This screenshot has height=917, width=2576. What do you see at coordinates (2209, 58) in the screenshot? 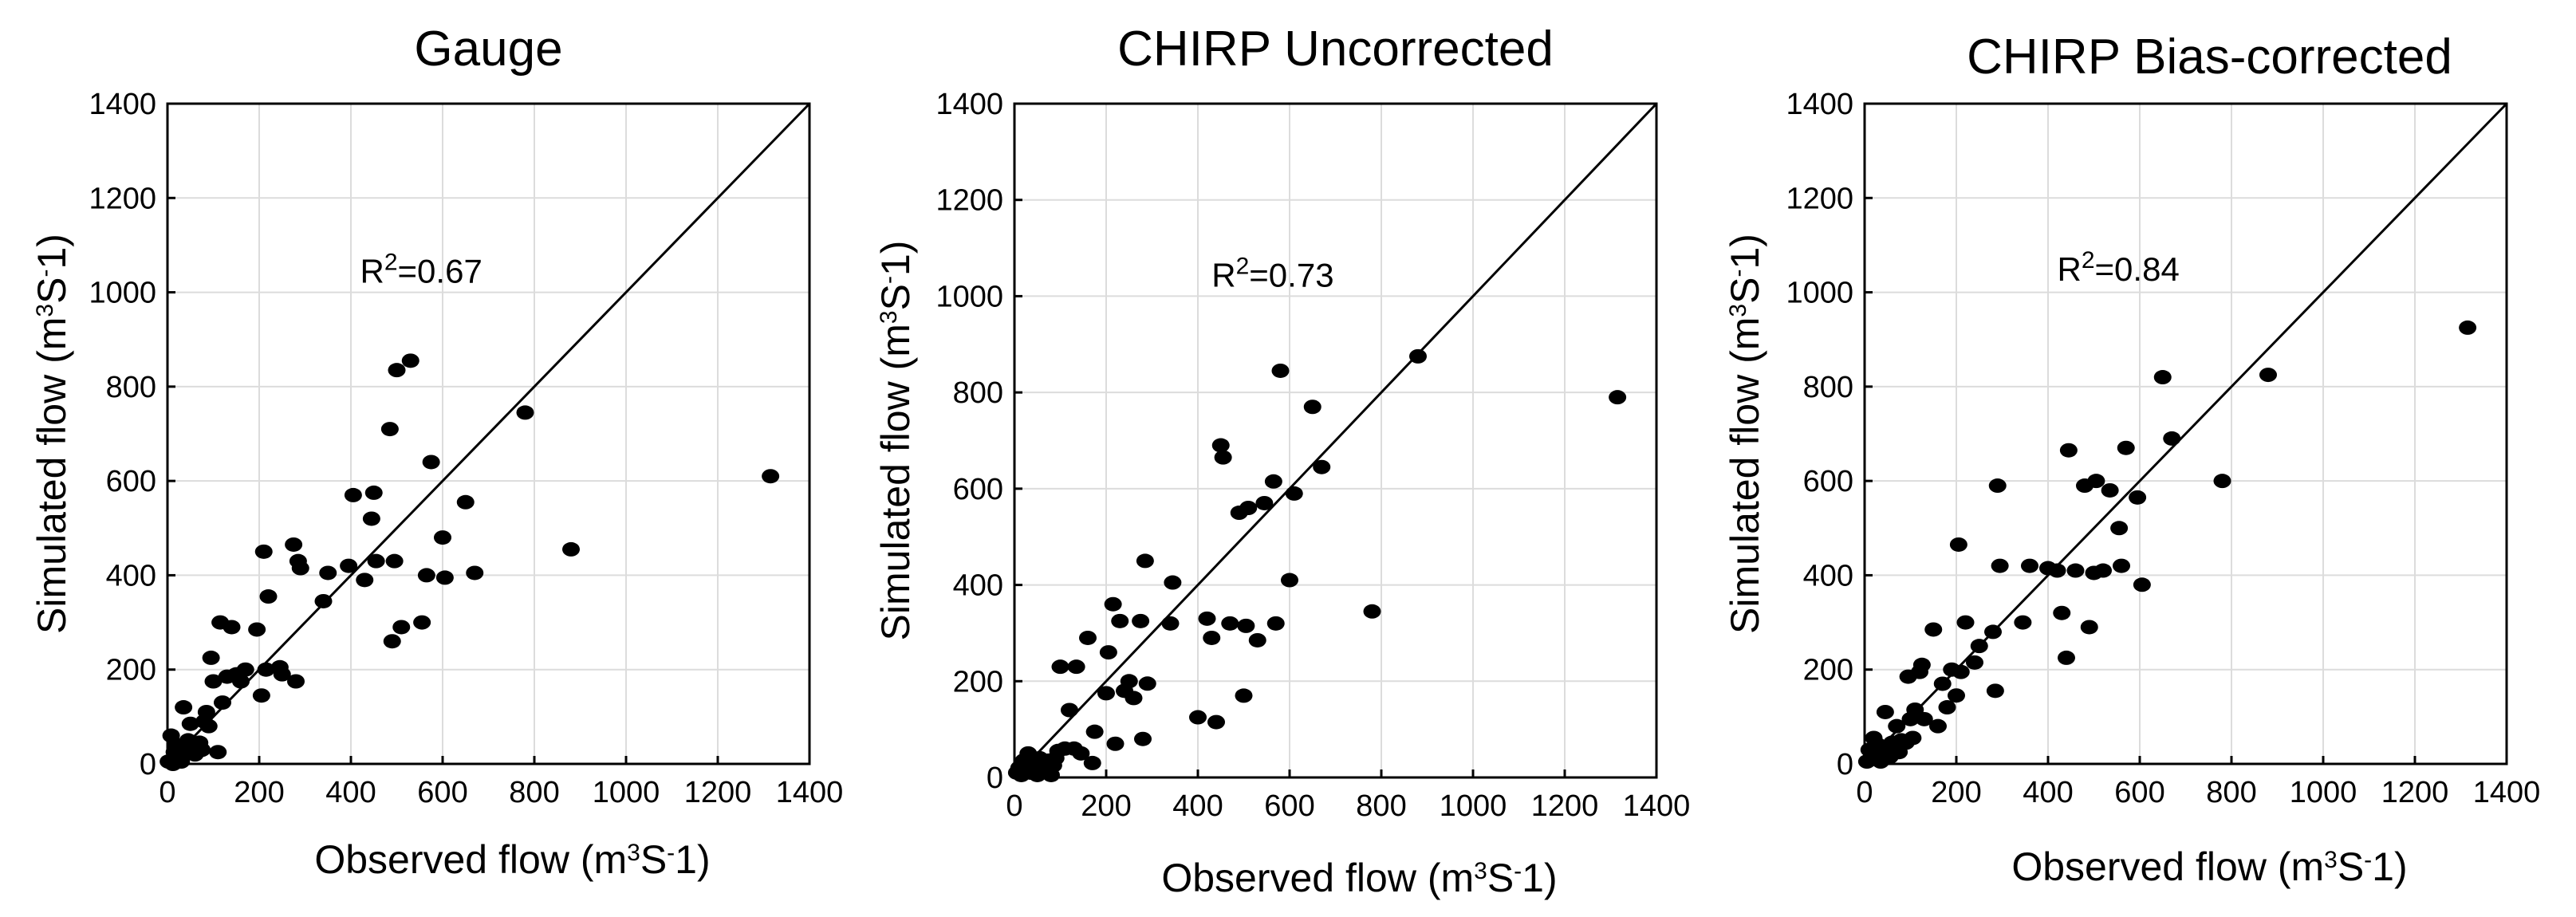
I see `chart-title: CHIRP Bias-corrected` at bounding box center [2209, 58].